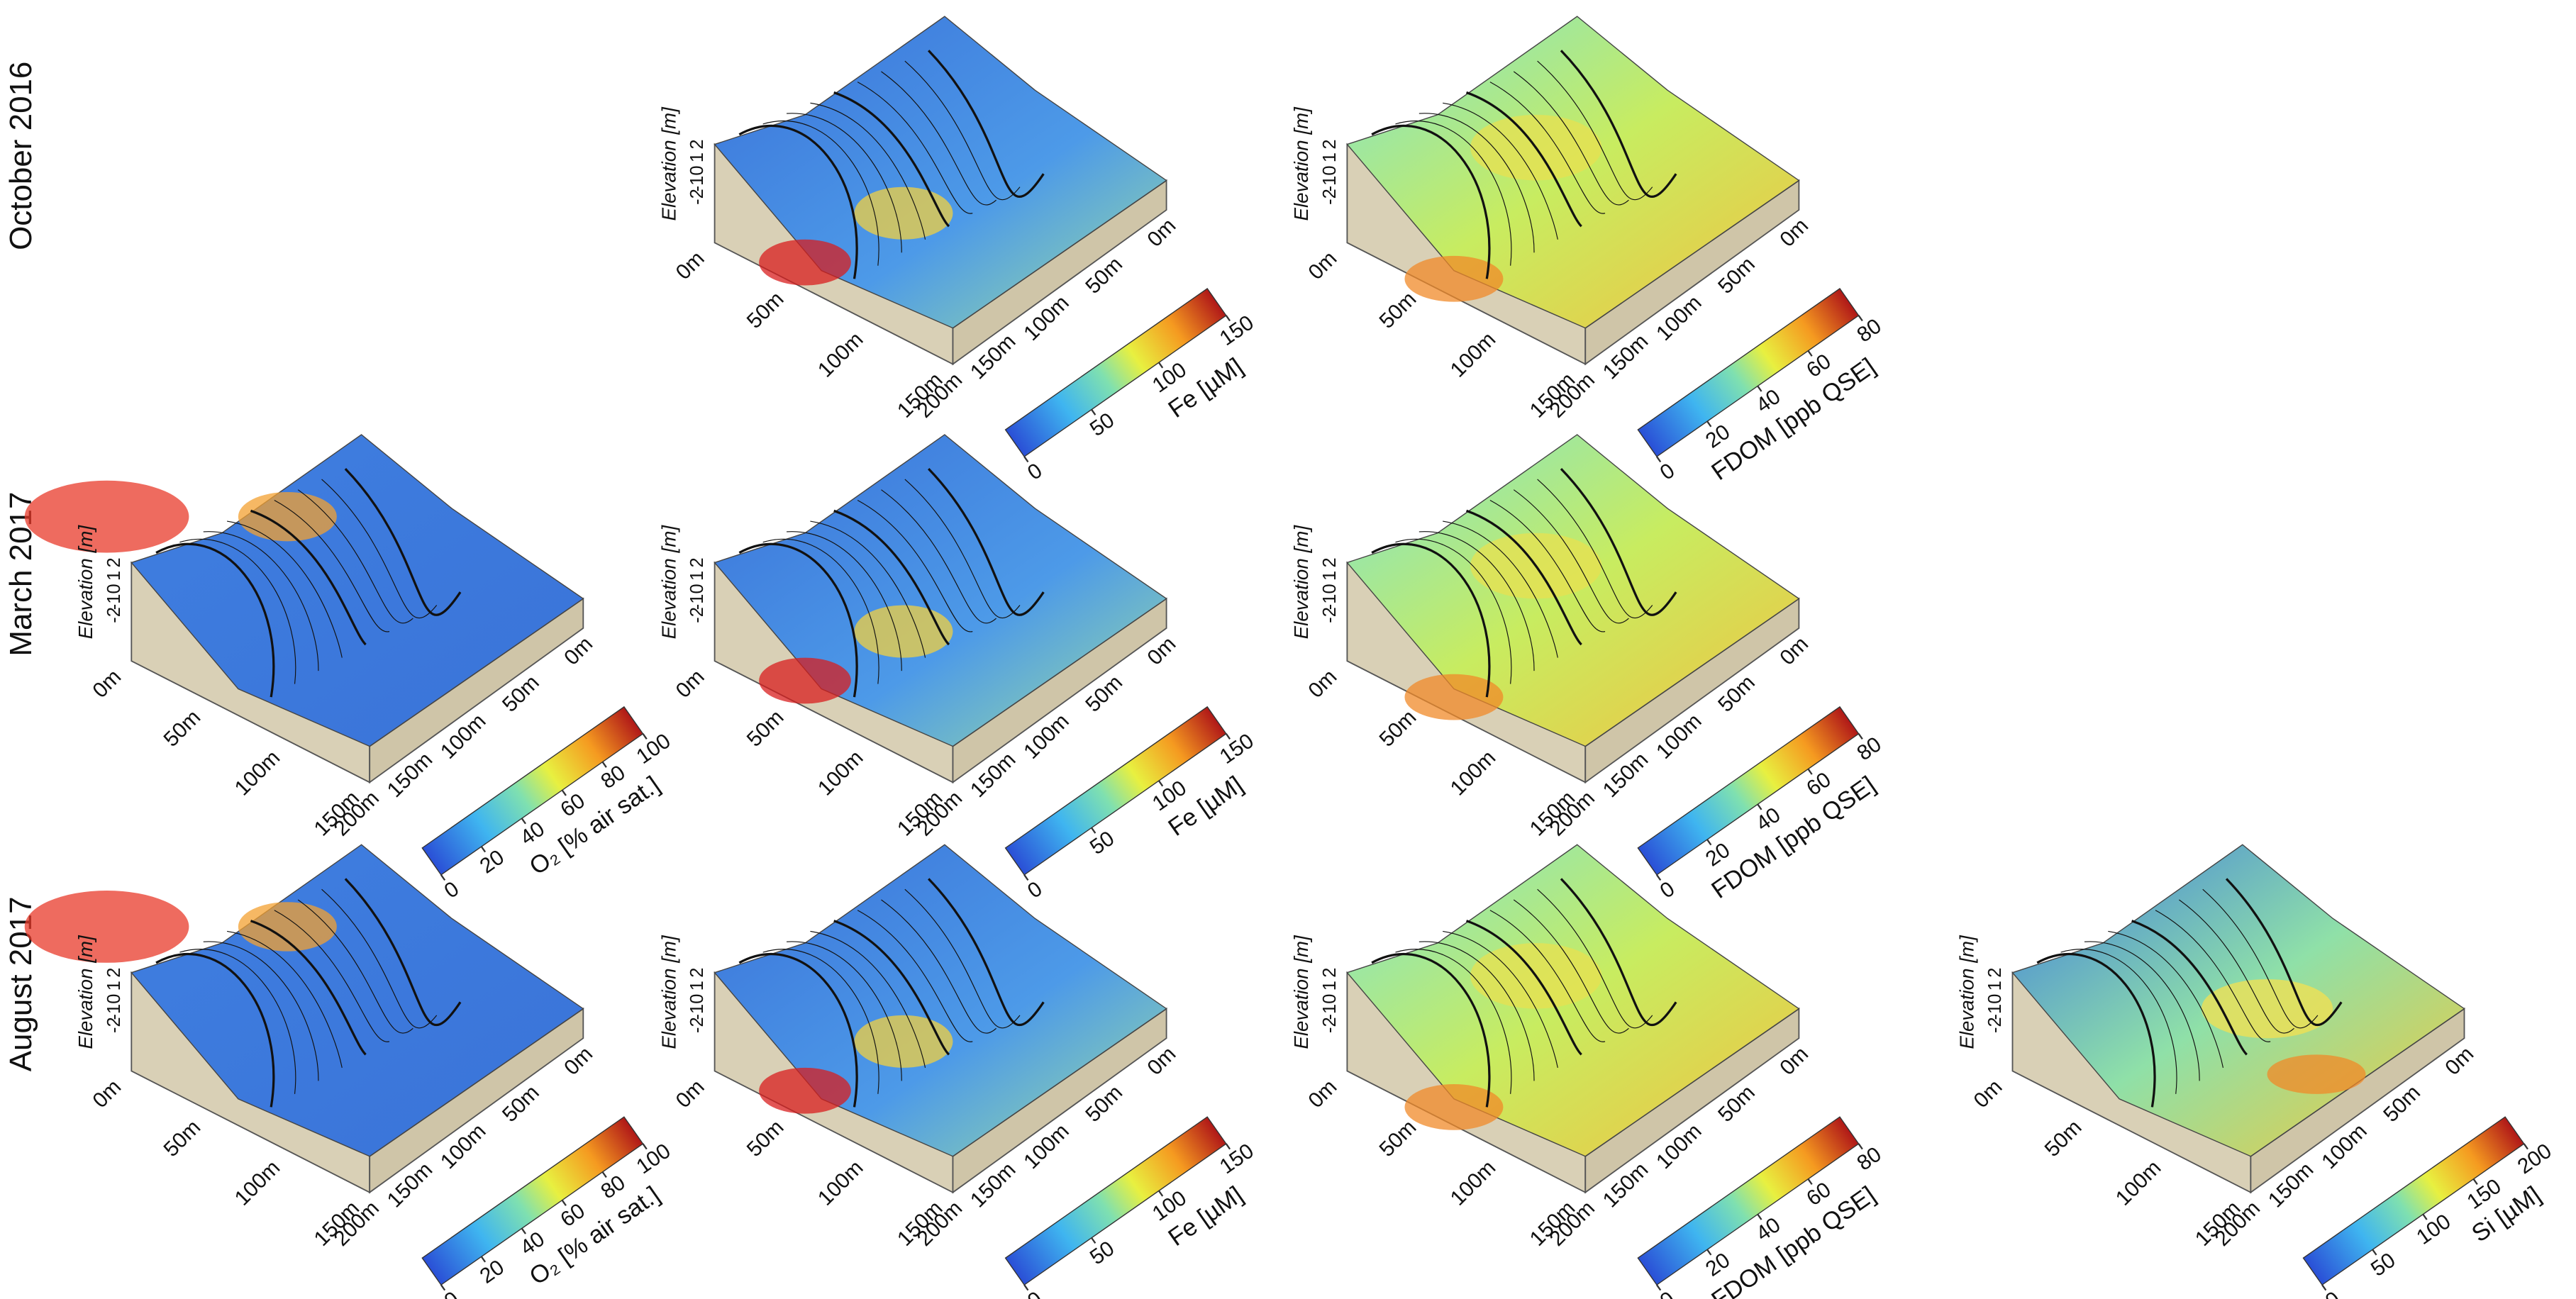 This screenshot has width=2576, height=1299. What do you see at coordinates (1102, 424) in the screenshot?
I see `colorbar-tick-label: 50` at bounding box center [1102, 424].